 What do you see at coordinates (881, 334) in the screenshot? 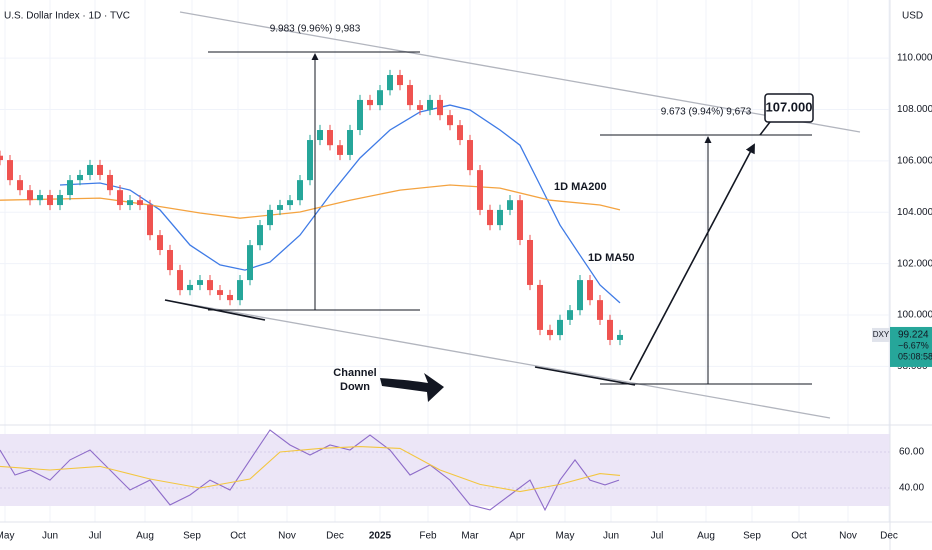
I see `symbol-label: DXY` at bounding box center [881, 334].